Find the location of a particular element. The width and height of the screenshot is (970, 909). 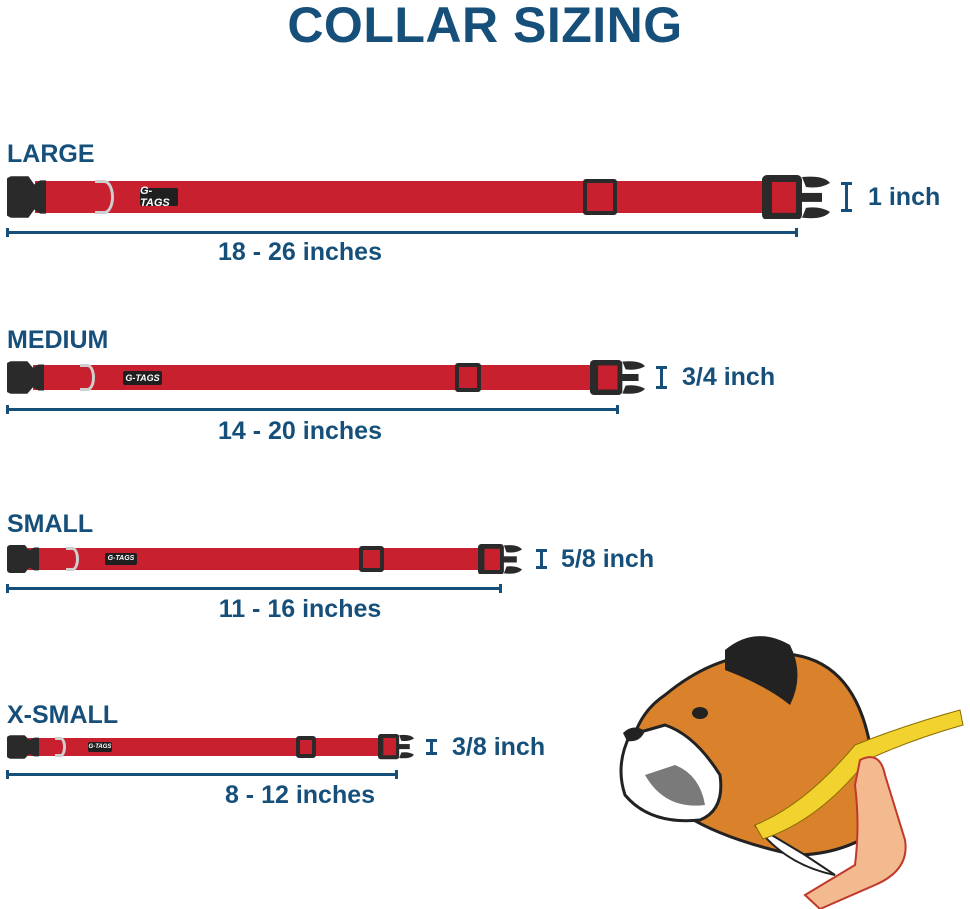

boxer-dog-illustration is located at coordinates (791, 772).